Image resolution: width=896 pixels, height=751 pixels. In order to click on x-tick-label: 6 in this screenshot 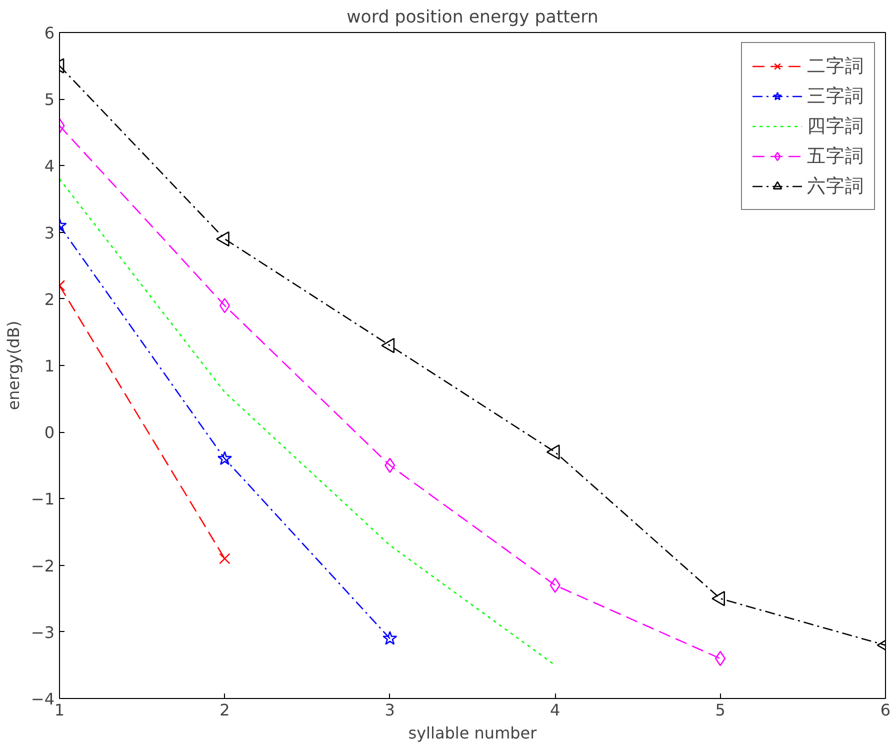, I will do `click(885, 710)`.